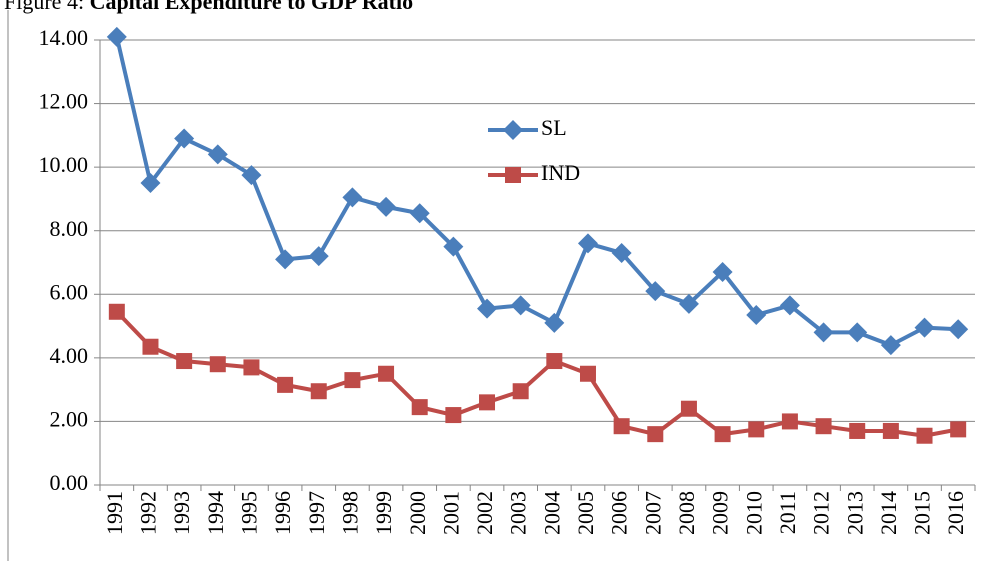 The width and height of the screenshot is (999, 561). I want to click on x-tick-label: 2014, so click(888, 513).